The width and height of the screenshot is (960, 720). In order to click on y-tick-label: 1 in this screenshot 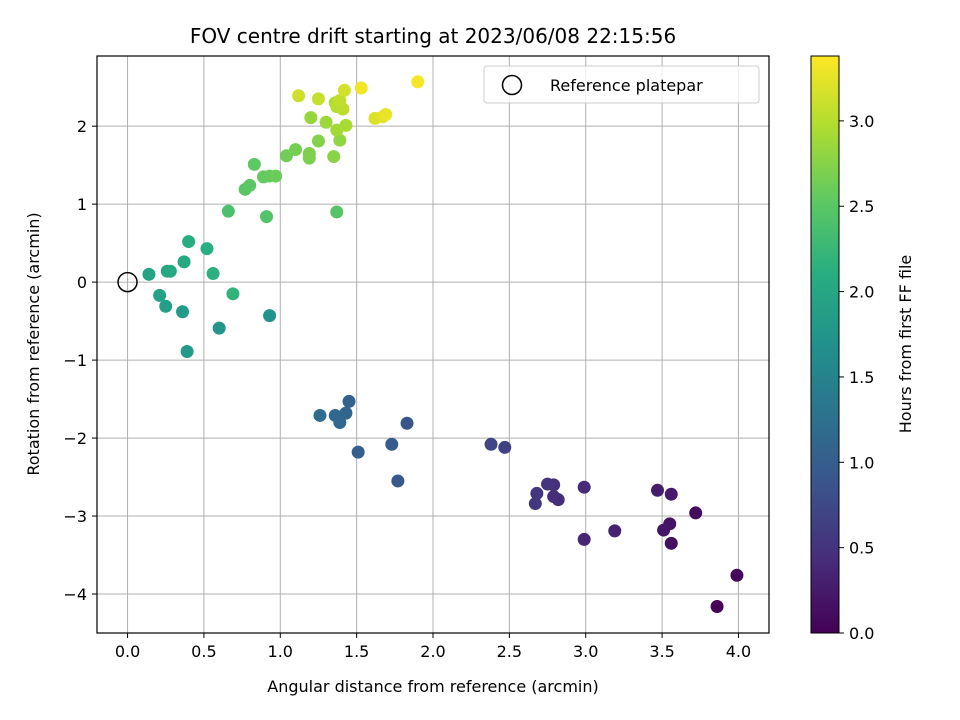, I will do `click(82, 204)`.